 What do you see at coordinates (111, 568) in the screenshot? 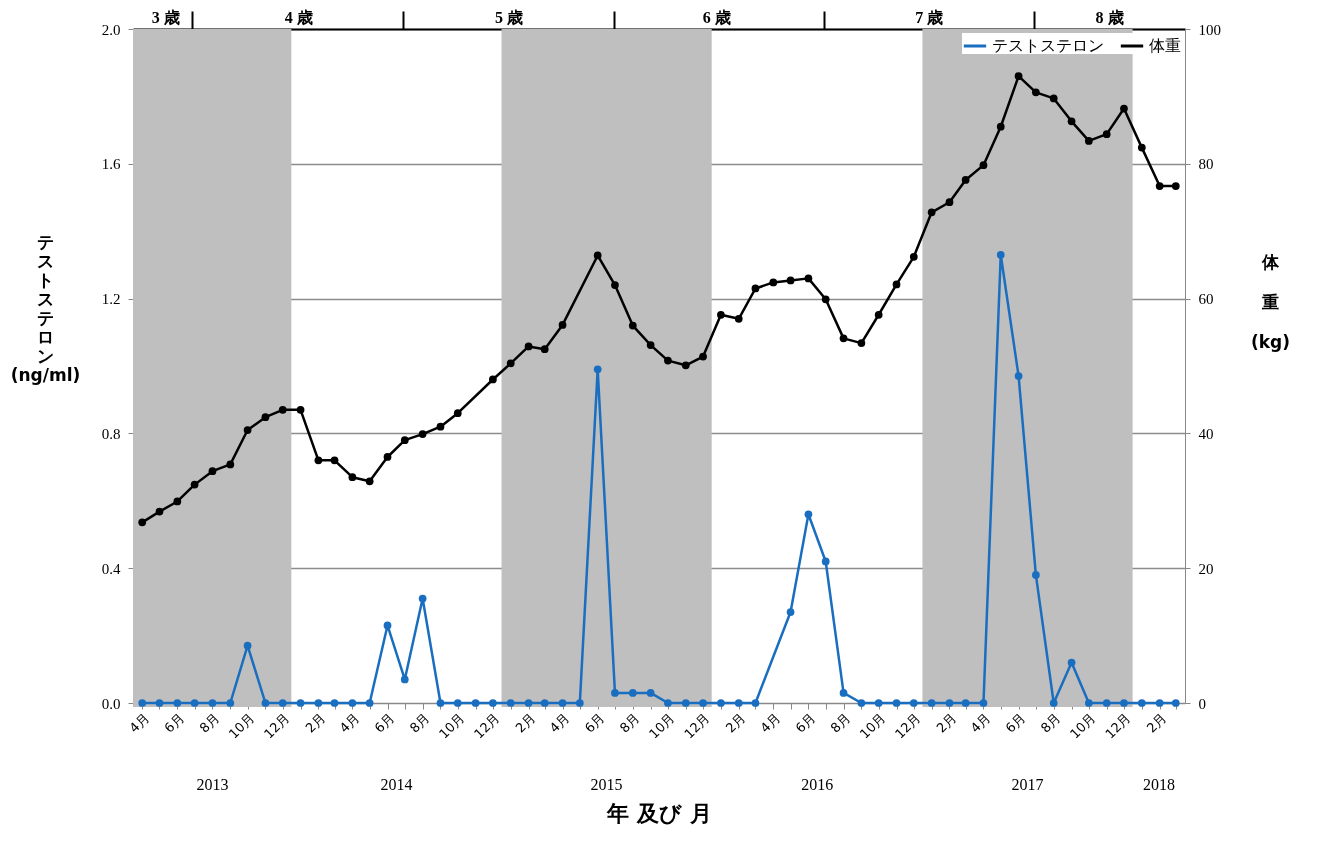
I see `y-tick-label: 0.4` at bounding box center [111, 568].